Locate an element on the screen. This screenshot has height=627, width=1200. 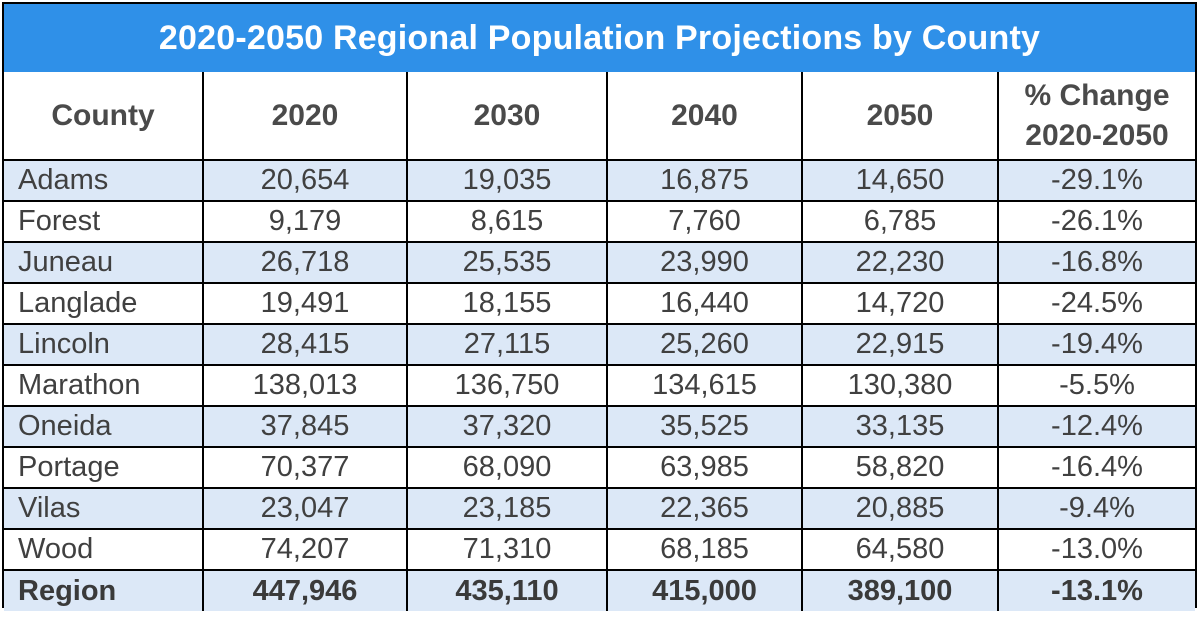
cell-y2020: 37,845 is located at coordinates (305, 426).